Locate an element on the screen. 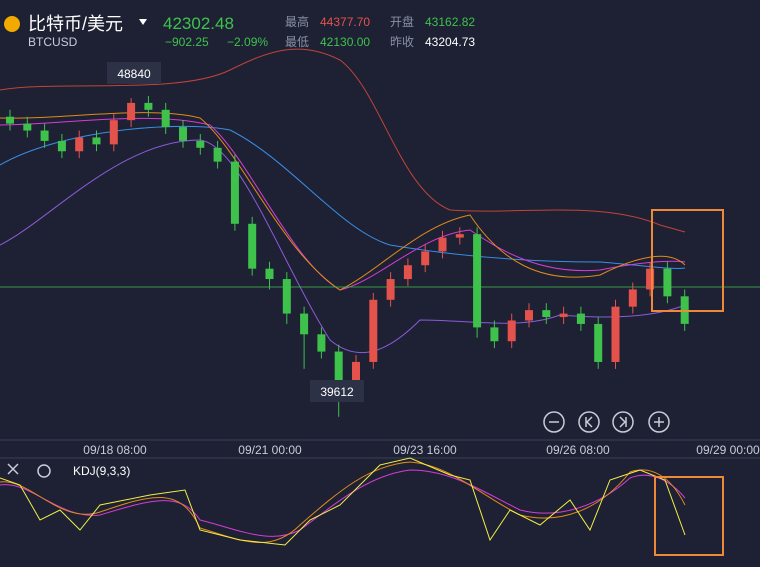 The height and width of the screenshot is (567, 760). zoom-out is located at coordinates (554, 422).